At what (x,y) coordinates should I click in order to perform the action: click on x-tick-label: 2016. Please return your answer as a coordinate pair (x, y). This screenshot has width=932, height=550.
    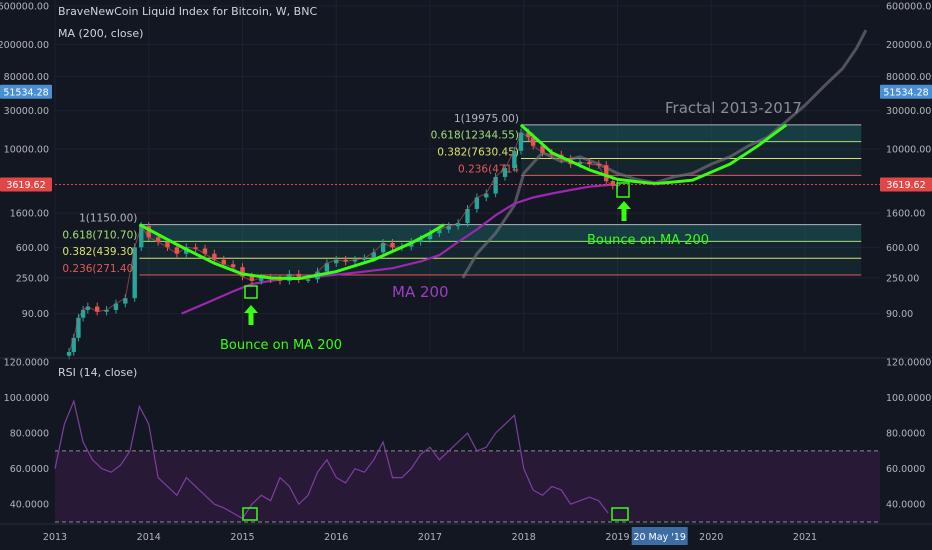
    Looking at the image, I should click on (336, 537).